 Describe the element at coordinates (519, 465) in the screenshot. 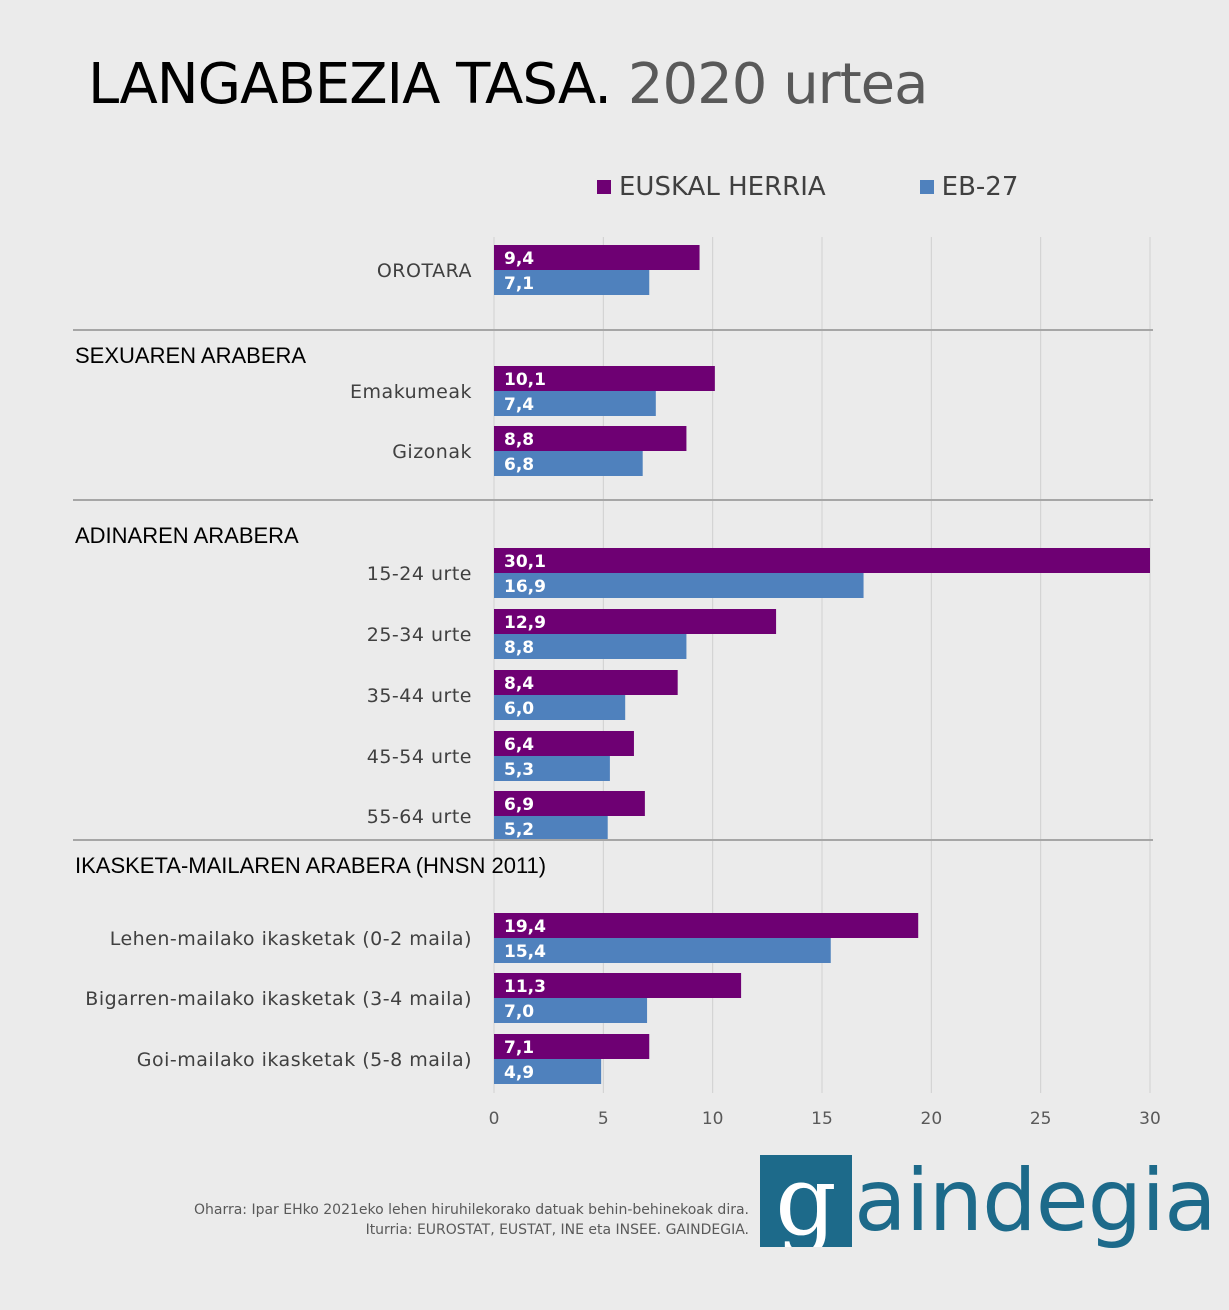

I see `data-label: 6,8` at that location.